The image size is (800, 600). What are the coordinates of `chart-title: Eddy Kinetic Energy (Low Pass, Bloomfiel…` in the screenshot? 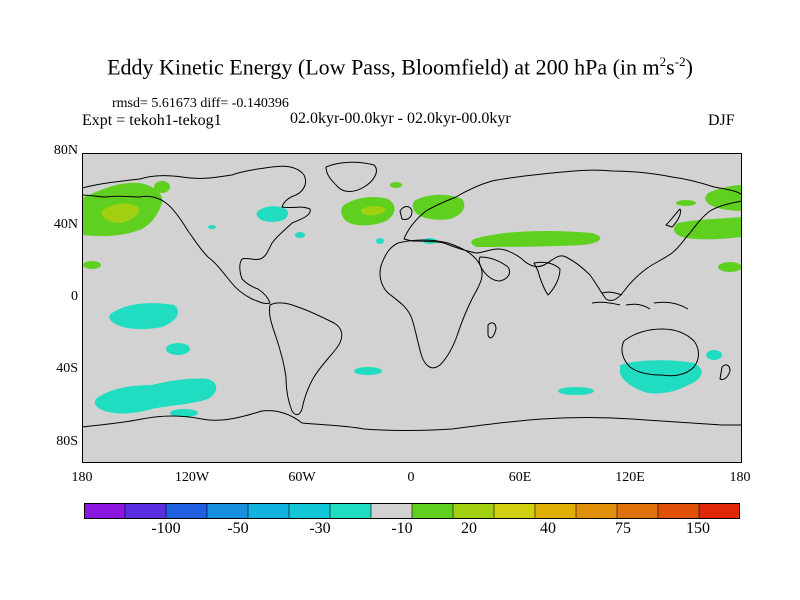 It's located at (400, 67).